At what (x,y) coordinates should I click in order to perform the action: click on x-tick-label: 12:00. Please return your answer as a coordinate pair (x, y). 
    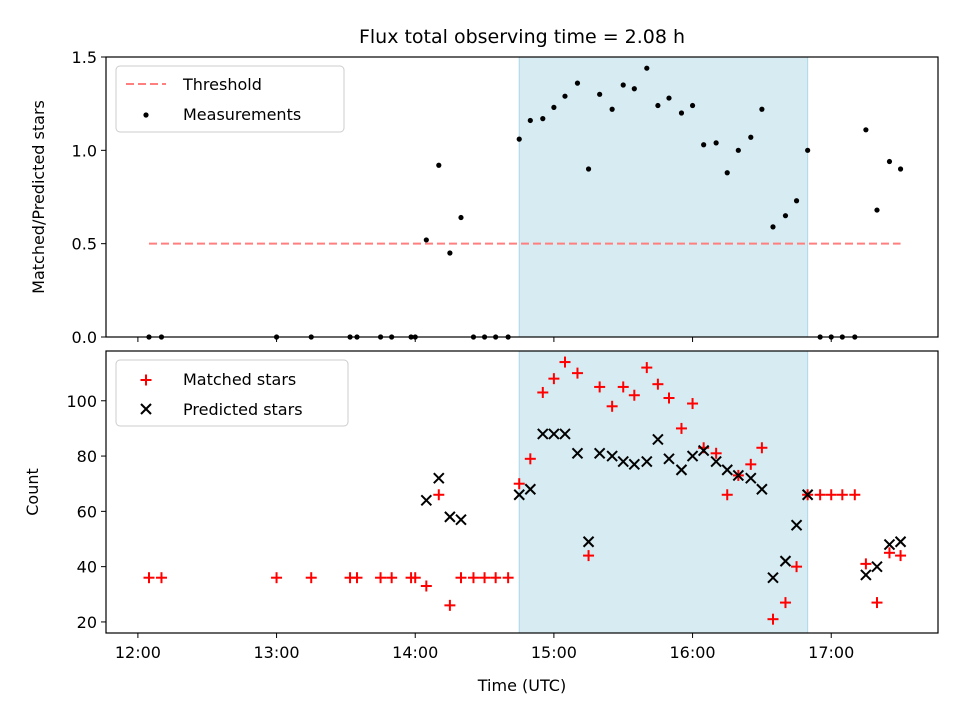
    Looking at the image, I should click on (138, 652).